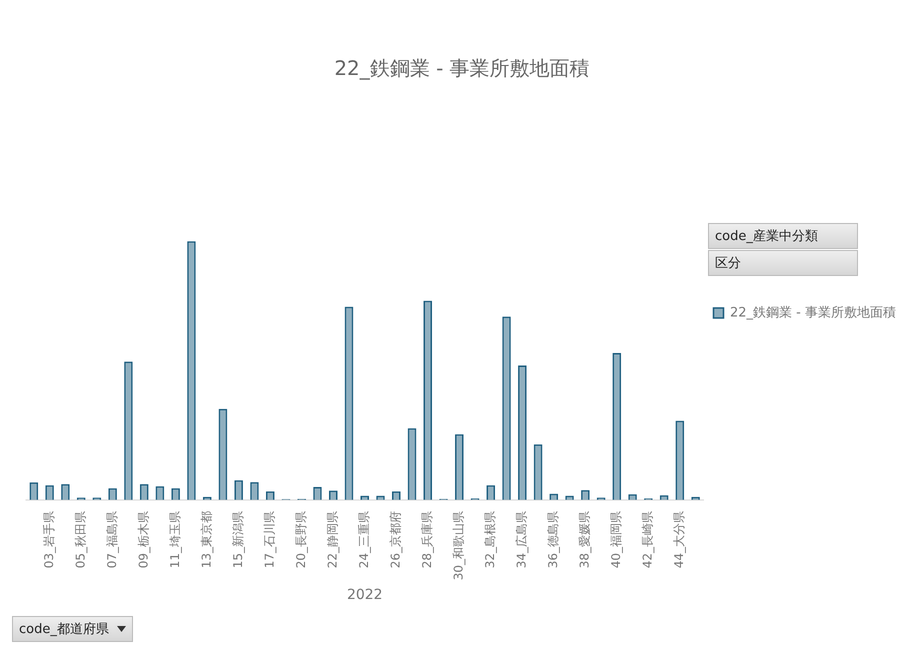 The height and width of the screenshot is (660, 924). What do you see at coordinates (72, 629) in the screenshot?
I see `field-button: code_都道府県` at bounding box center [72, 629].